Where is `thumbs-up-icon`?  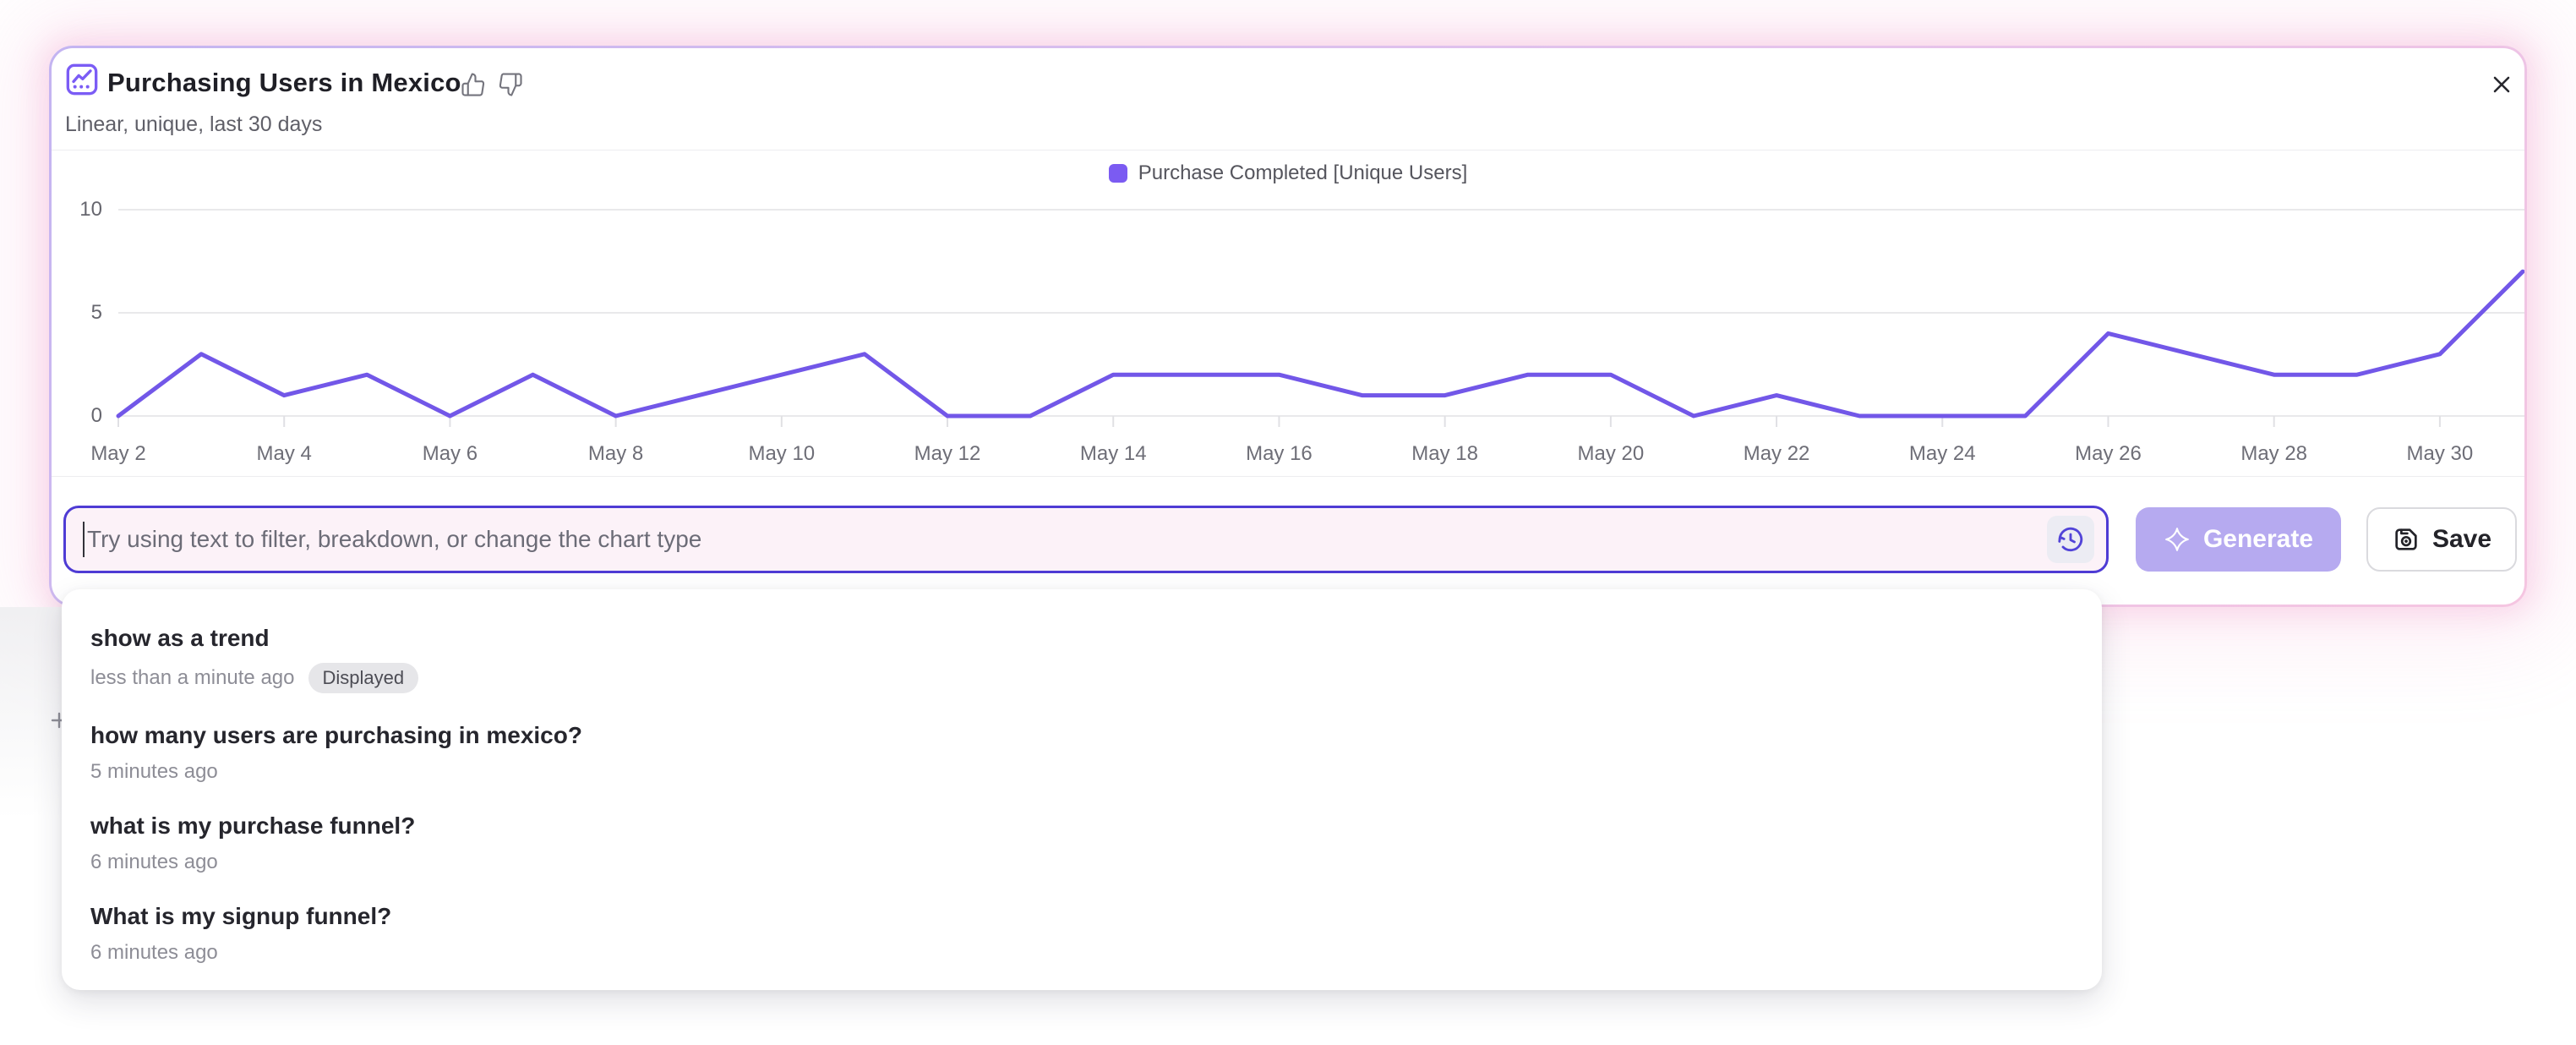
thumbs-up-icon is located at coordinates (473, 84).